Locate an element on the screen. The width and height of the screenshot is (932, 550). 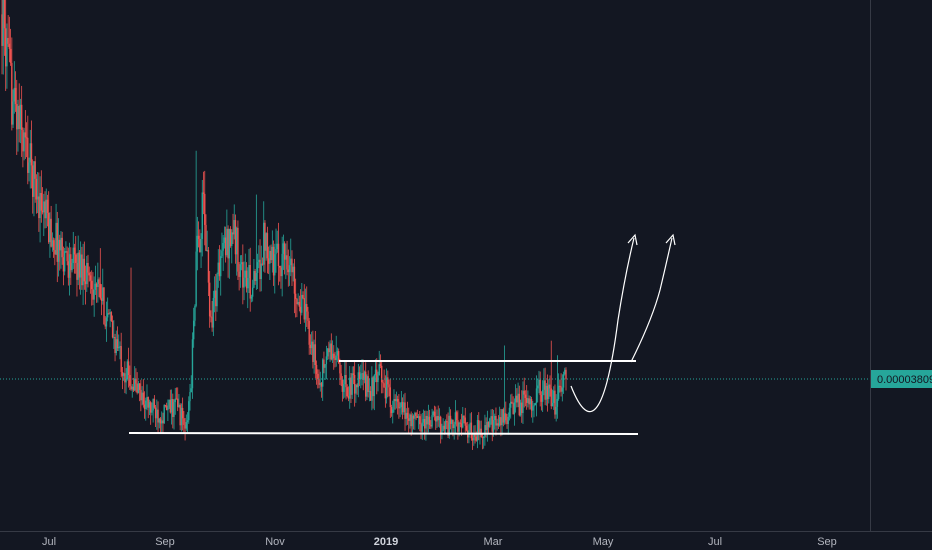
time-axis: Jul Sep Nov 2019 Mar May Jul Sep is located at coordinates (439, 542).